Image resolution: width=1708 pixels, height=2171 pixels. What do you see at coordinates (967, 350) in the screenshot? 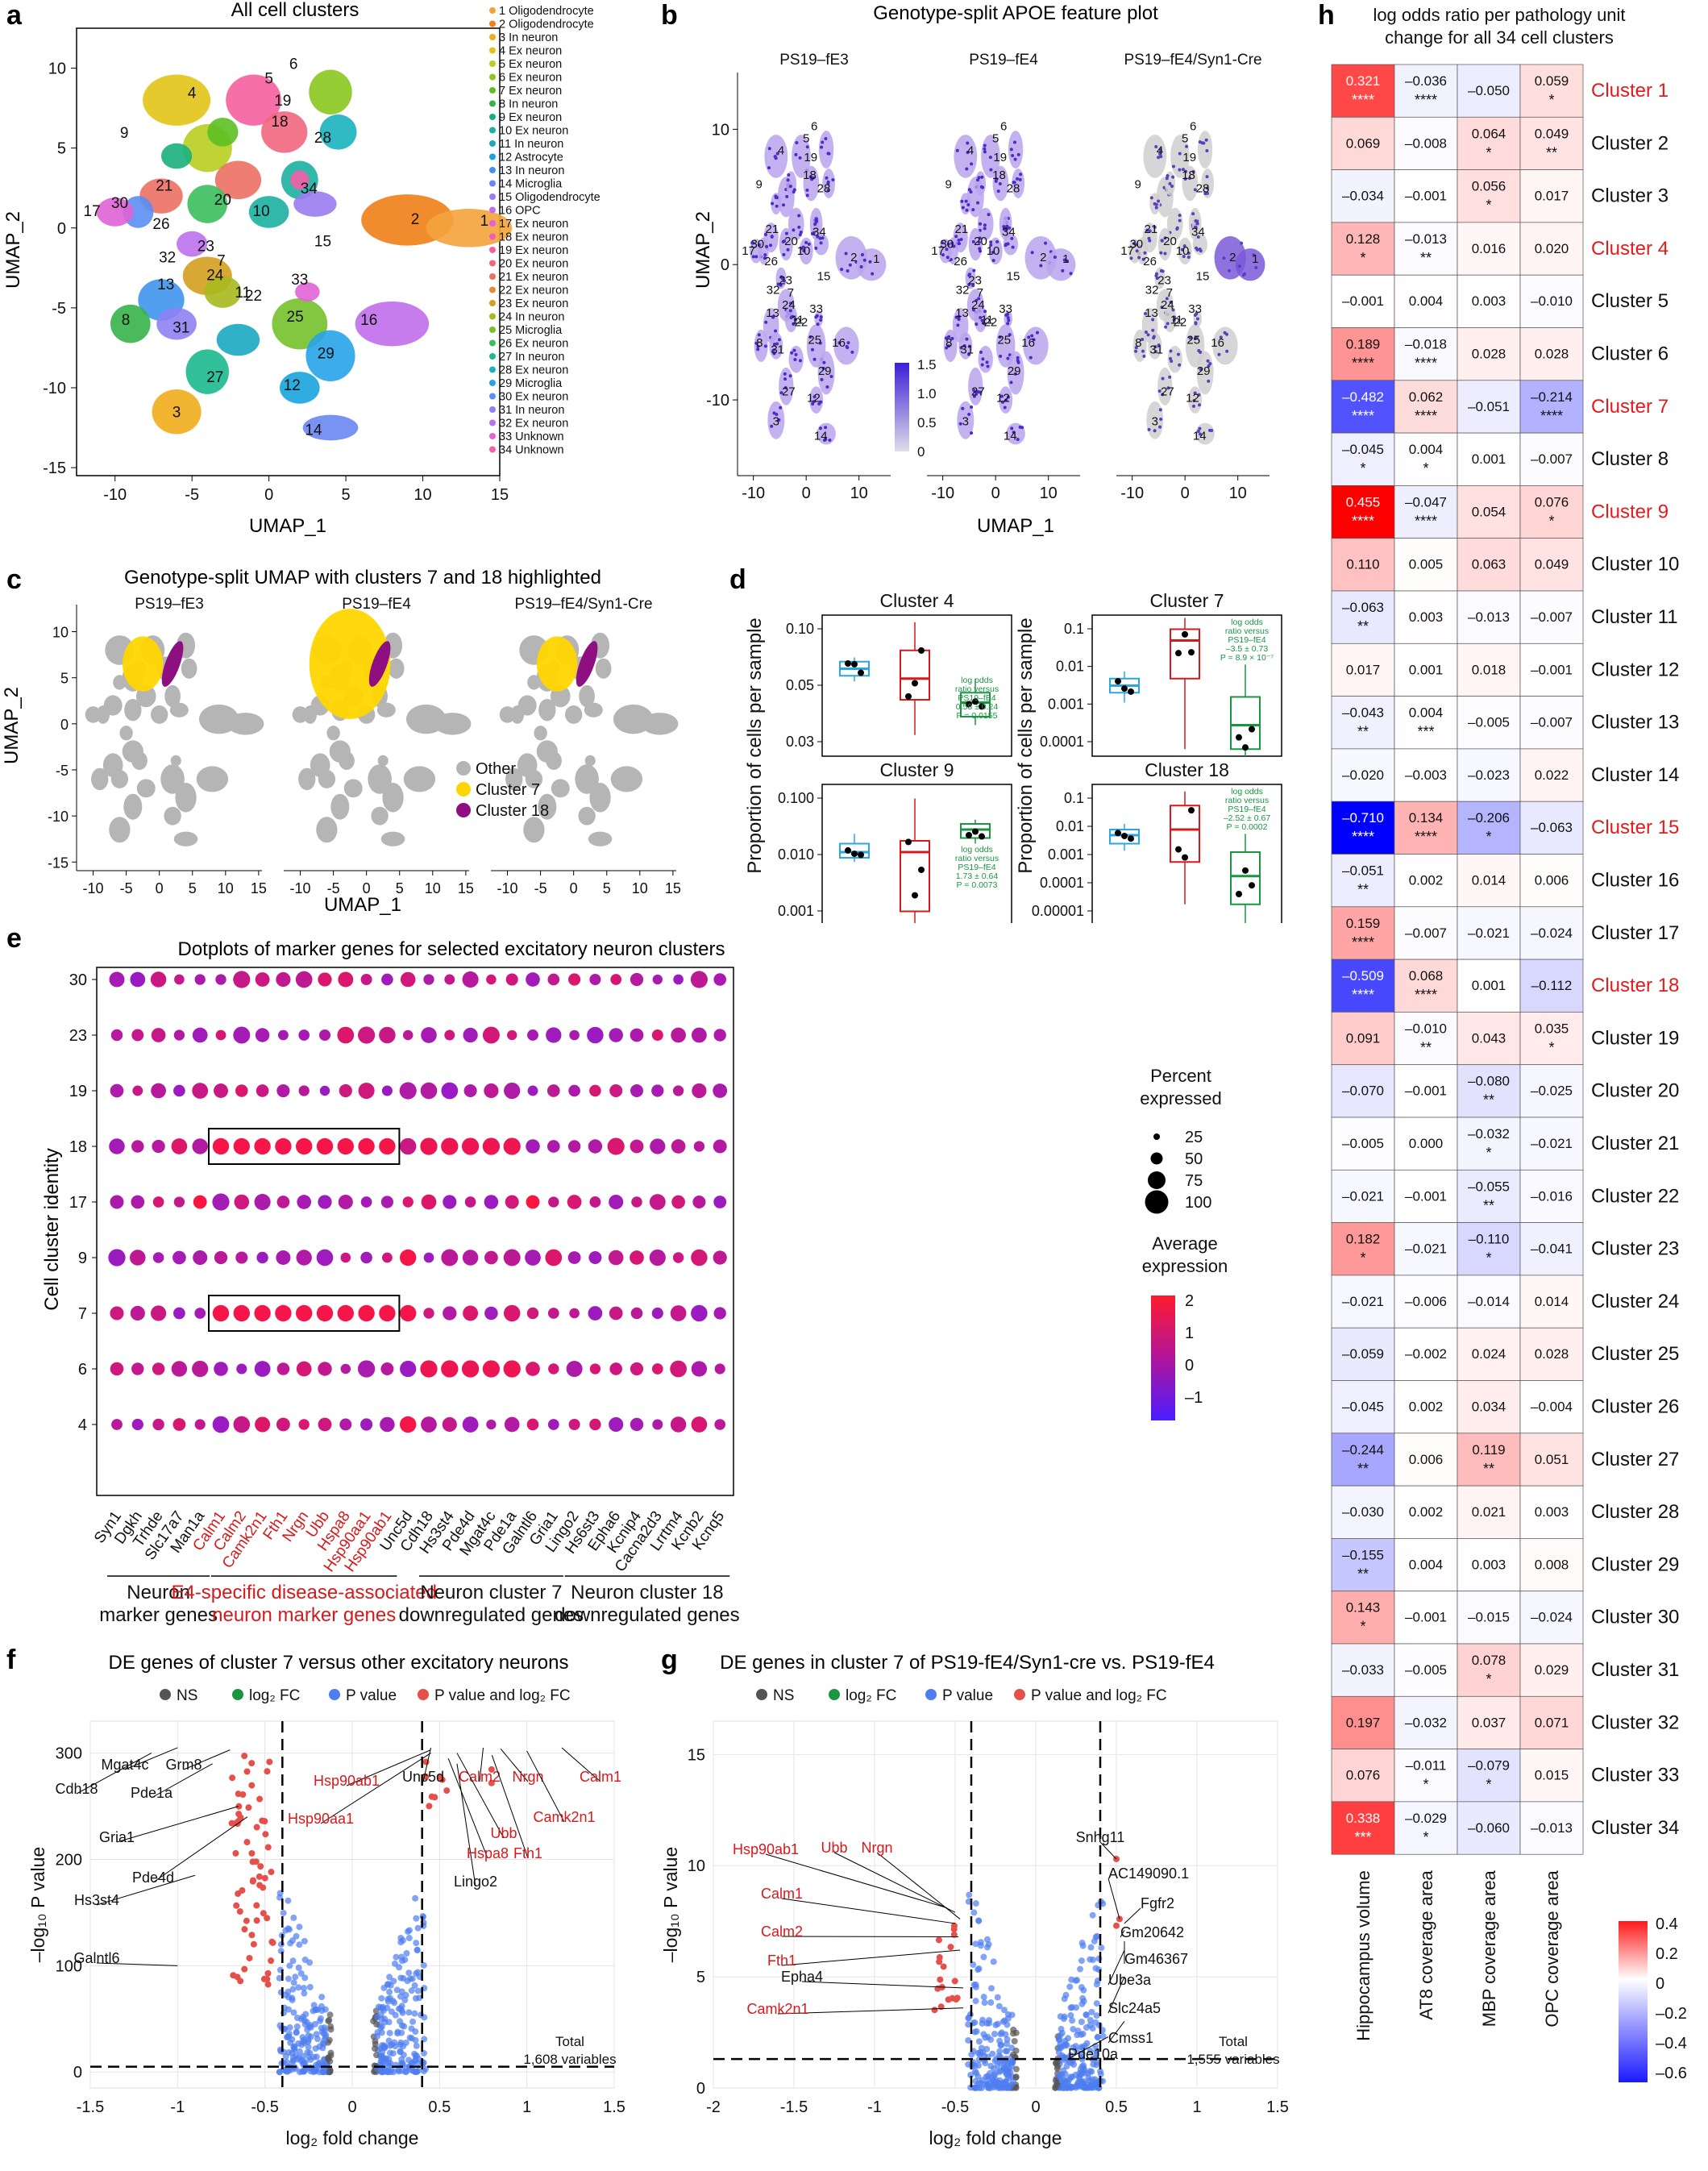
I see `umap-cluster-label: 31` at bounding box center [967, 350].